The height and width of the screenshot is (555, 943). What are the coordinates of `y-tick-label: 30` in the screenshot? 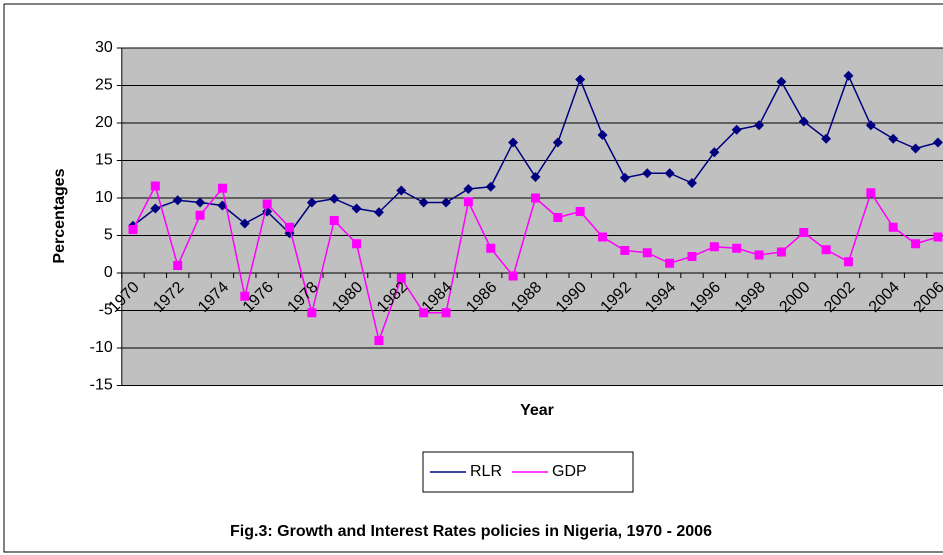 It's located at (104, 47).